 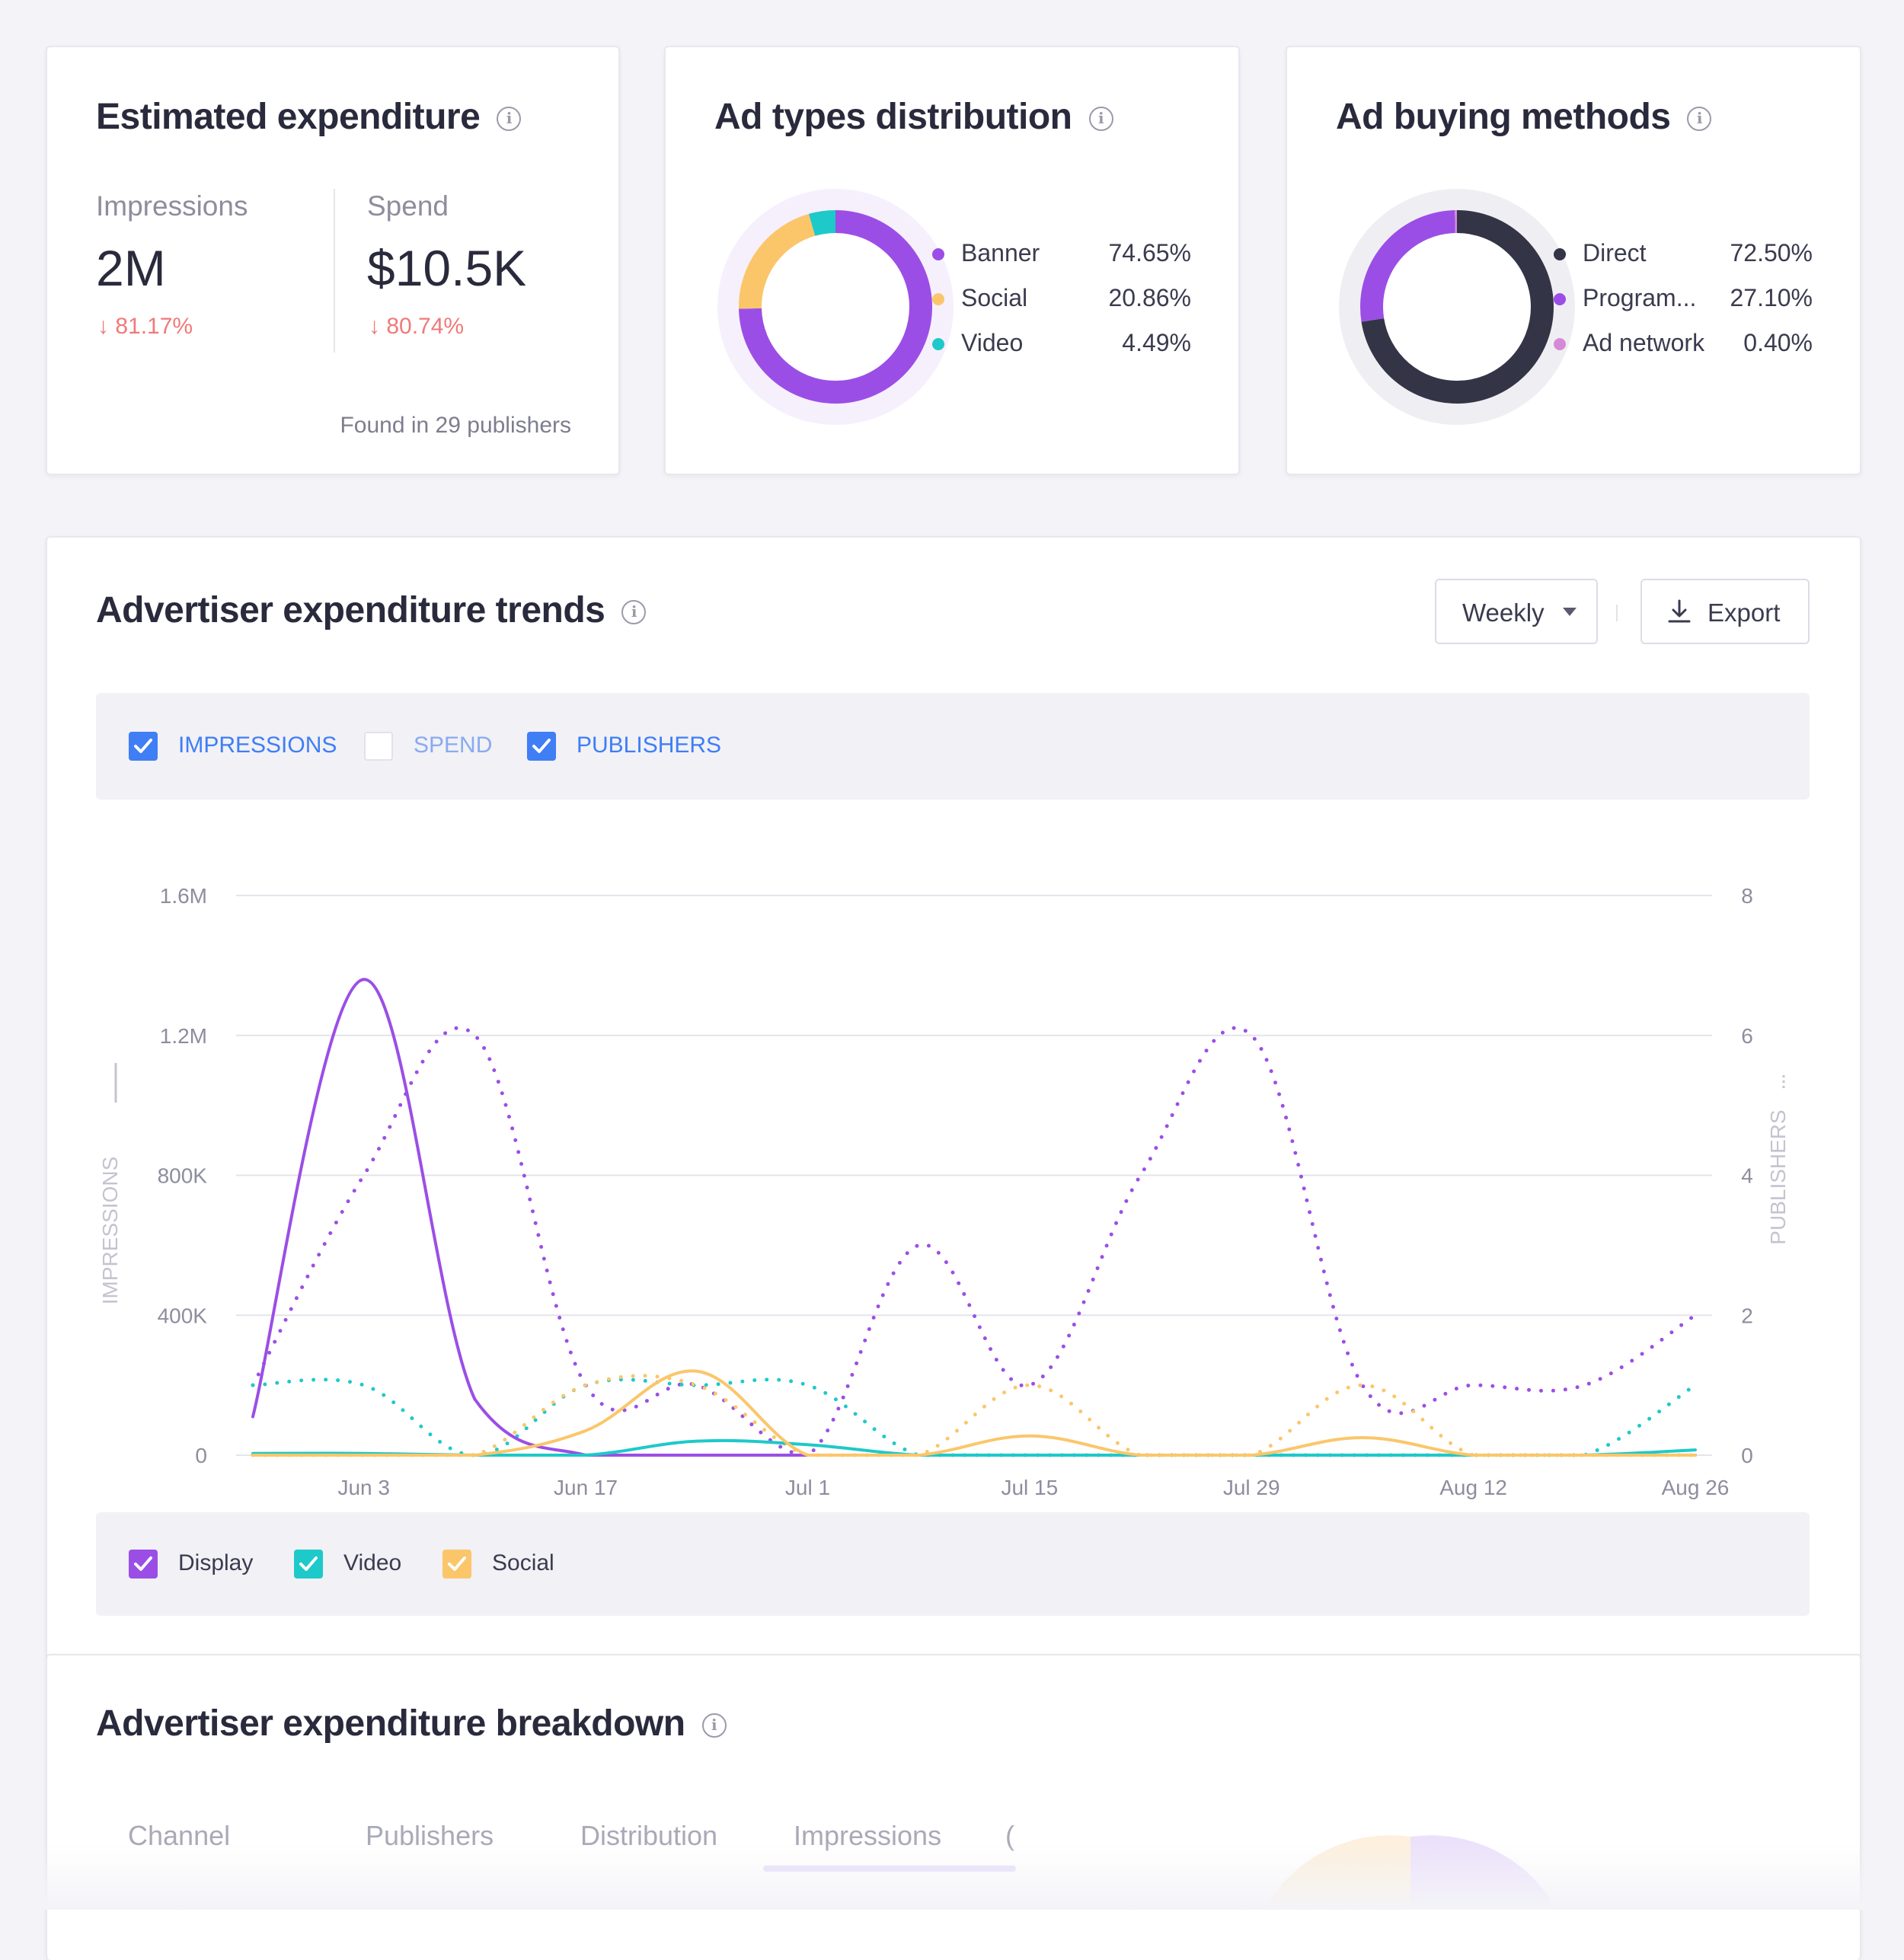 I want to click on x-tick-label: Aug 12, so click(x=1473, y=1487).